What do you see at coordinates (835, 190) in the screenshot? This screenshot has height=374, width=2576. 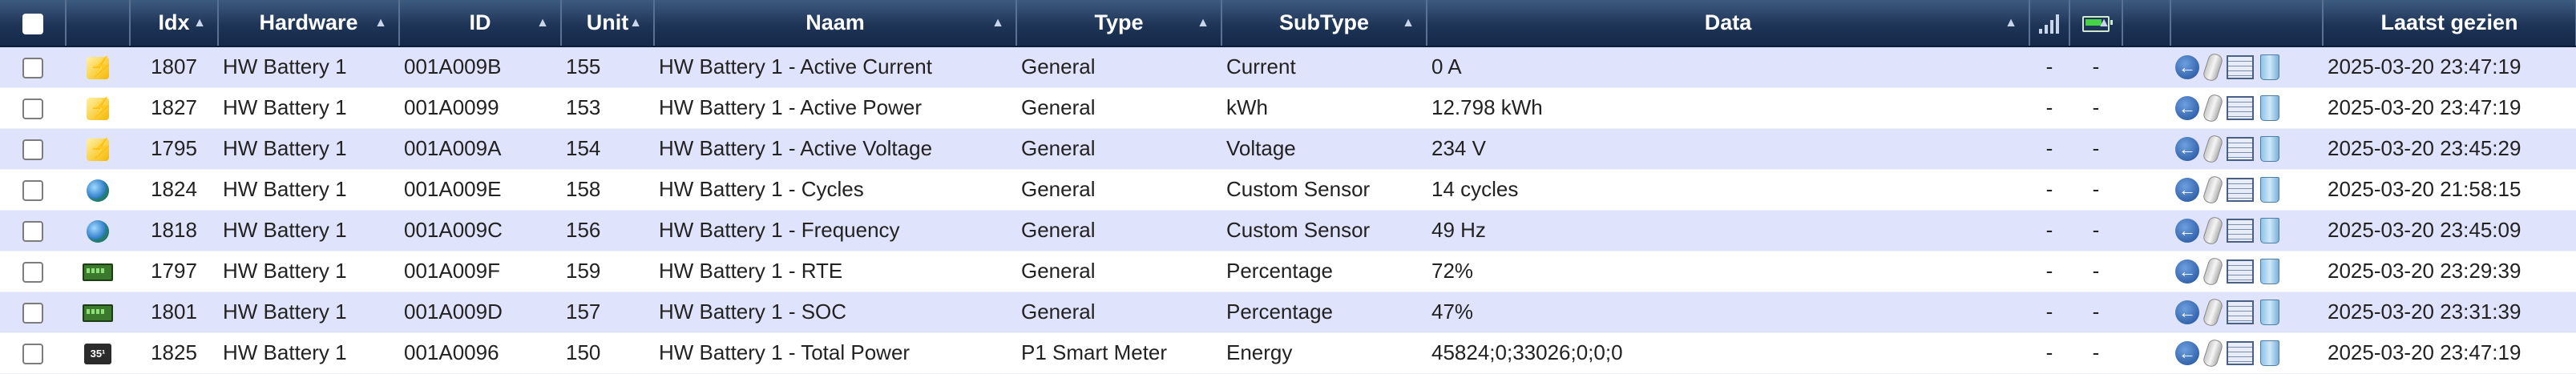 I see `naam-cell: HW Battery 1 - Cycles` at bounding box center [835, 190].